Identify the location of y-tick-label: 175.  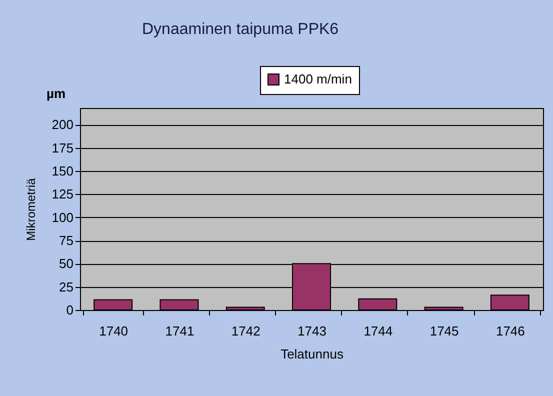
(63, 148).